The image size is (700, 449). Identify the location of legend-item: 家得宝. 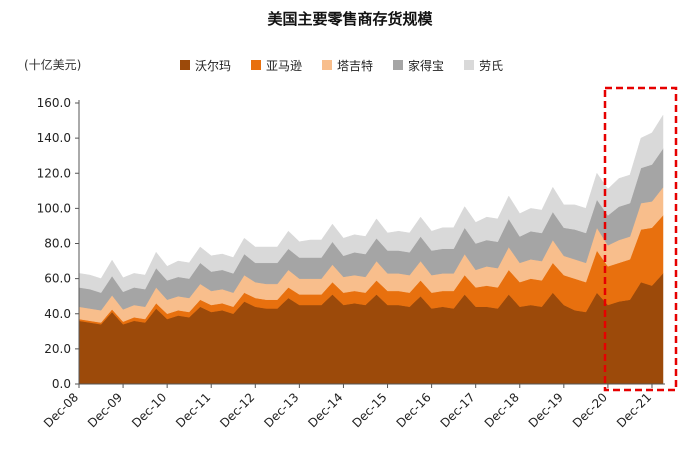
(418, 65).